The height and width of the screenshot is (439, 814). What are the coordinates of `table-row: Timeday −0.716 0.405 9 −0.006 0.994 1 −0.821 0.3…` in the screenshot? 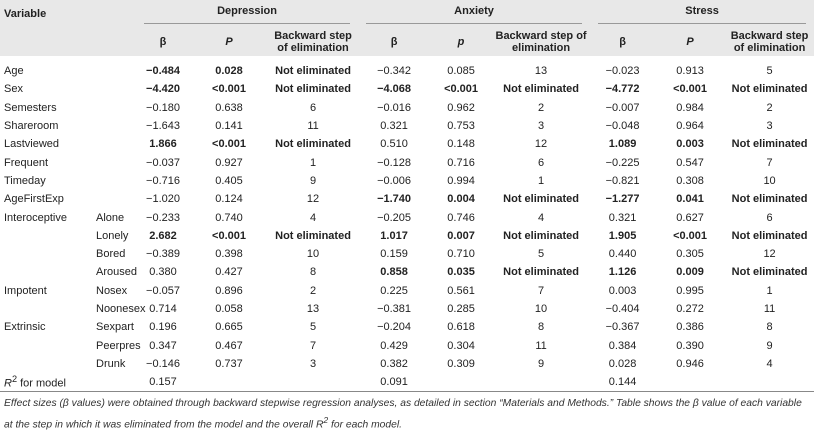 It's located at (407, 181).